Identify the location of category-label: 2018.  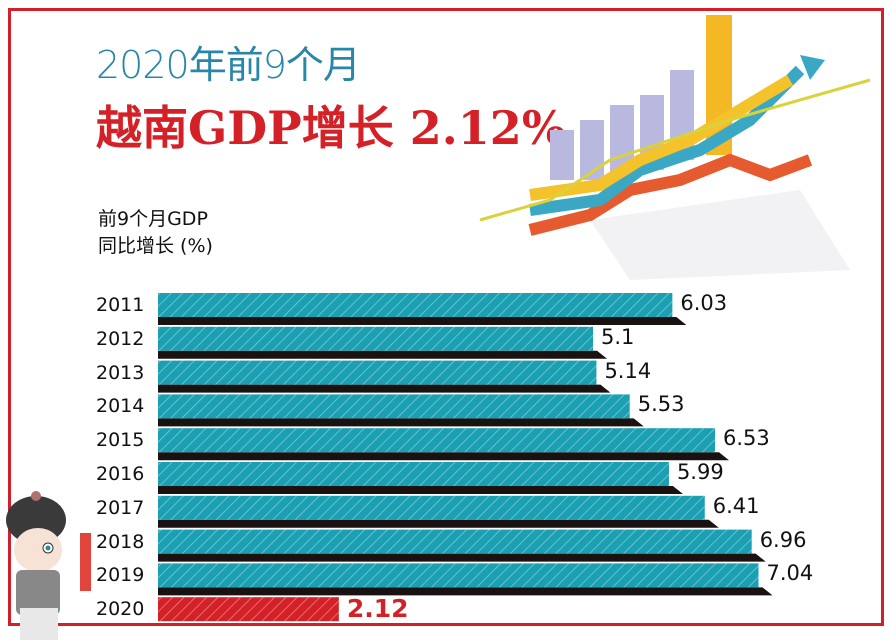
(120, 541).